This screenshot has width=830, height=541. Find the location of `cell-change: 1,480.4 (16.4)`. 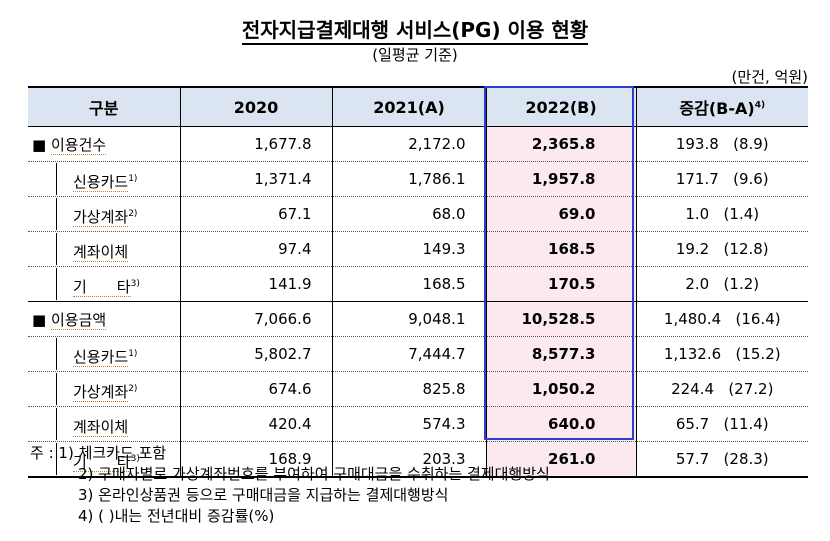

cell-change: 1,480.4 (16.4) is located at coordinates (721, 319).